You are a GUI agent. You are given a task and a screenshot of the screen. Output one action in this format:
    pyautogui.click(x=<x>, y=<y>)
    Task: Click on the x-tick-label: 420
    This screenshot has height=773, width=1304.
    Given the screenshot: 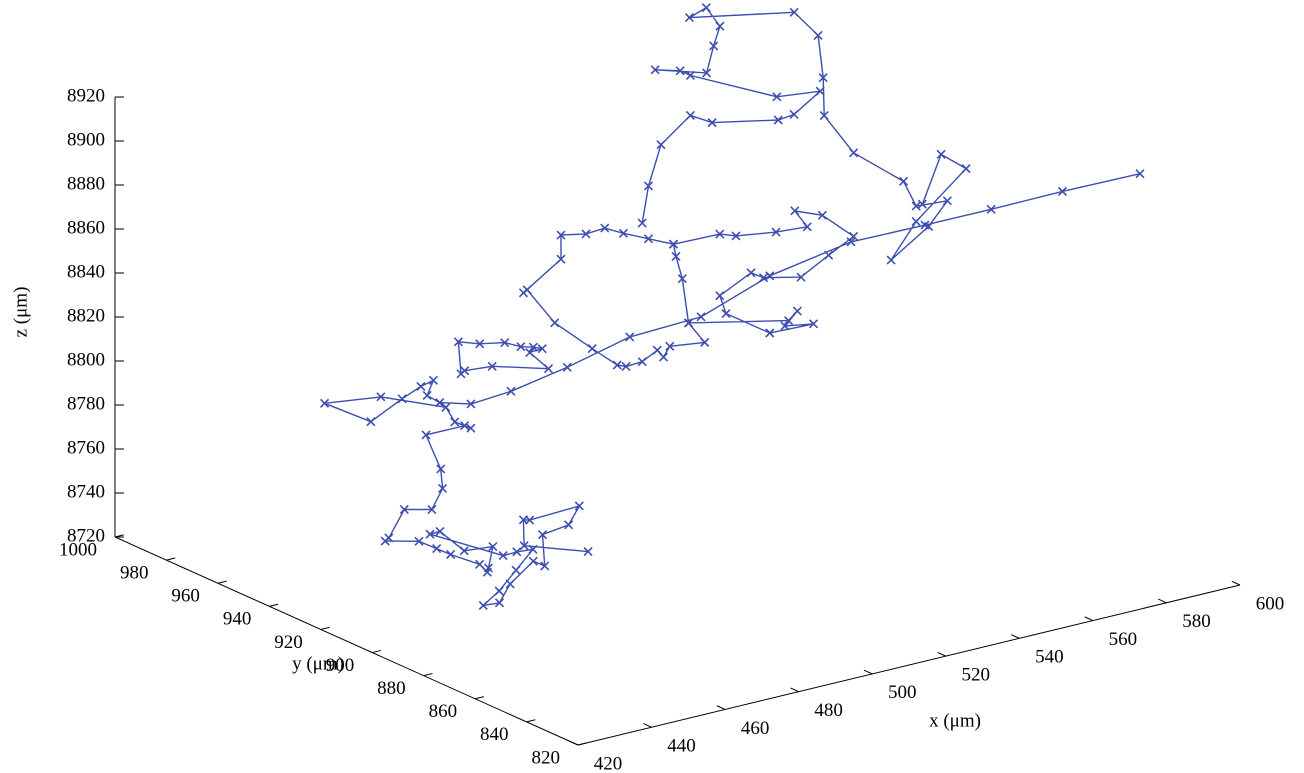 What is the action you would take?
    pyautogui.click(x=608, y=763)
    